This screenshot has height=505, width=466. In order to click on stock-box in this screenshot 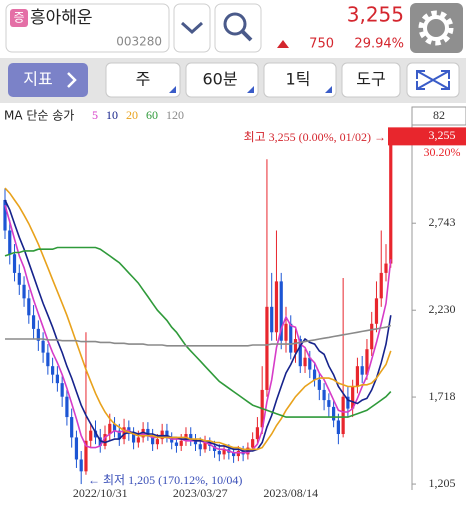, I will do `click(87, 28)`.